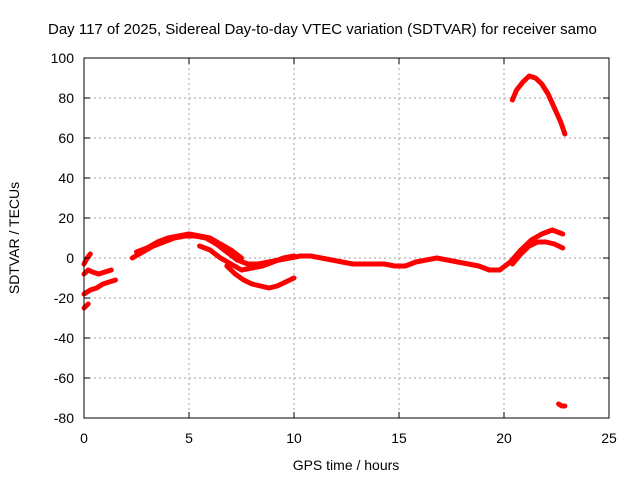 The height and width of the screenshot is (480, 640). Describe the element at coordinates (64, 298) in the screenshot. I see `y-tick-label: -20` at that location.